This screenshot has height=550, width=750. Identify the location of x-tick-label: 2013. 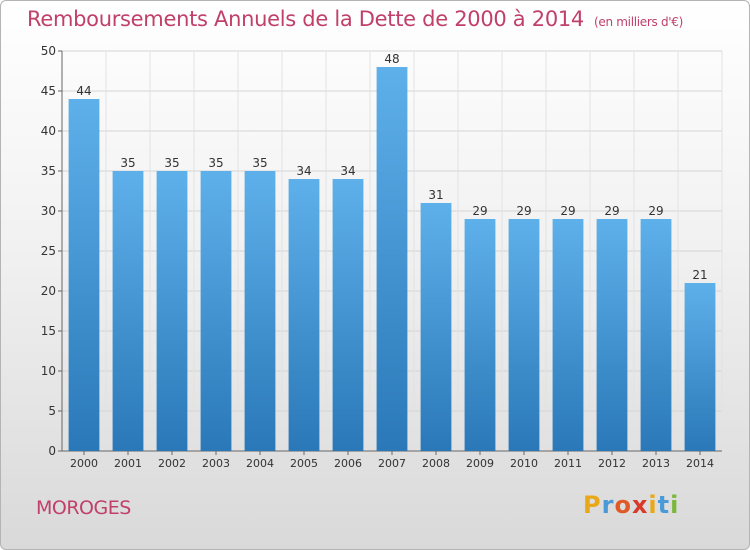
(656, 463).